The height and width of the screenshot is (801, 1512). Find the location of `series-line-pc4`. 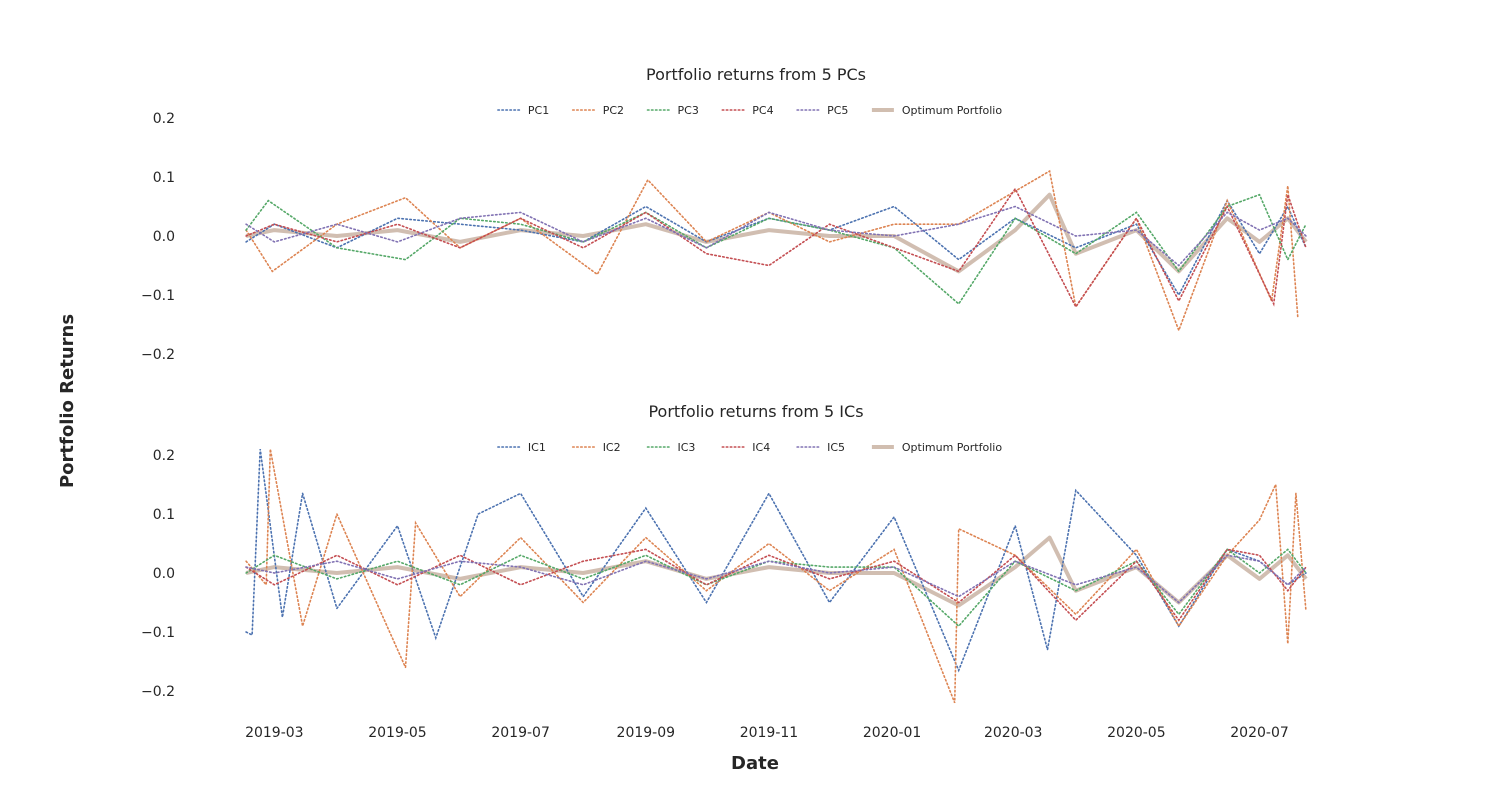

series-line-pc4 is located at coordinates (776, 248).